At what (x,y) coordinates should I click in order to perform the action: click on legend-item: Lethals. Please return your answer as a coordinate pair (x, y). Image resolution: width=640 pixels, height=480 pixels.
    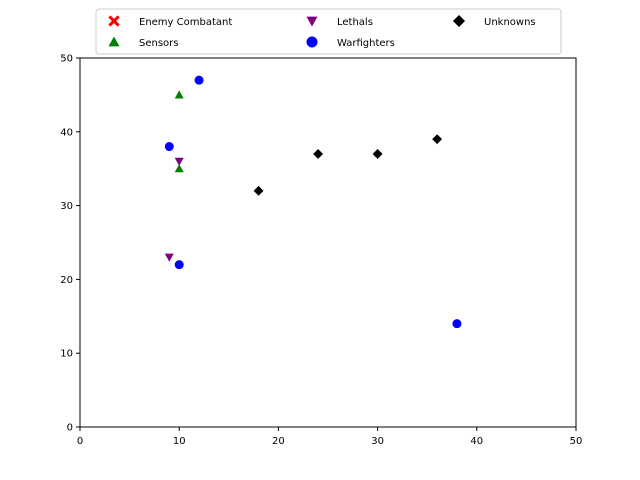
    Looking at the image, I should click on (339, 22).